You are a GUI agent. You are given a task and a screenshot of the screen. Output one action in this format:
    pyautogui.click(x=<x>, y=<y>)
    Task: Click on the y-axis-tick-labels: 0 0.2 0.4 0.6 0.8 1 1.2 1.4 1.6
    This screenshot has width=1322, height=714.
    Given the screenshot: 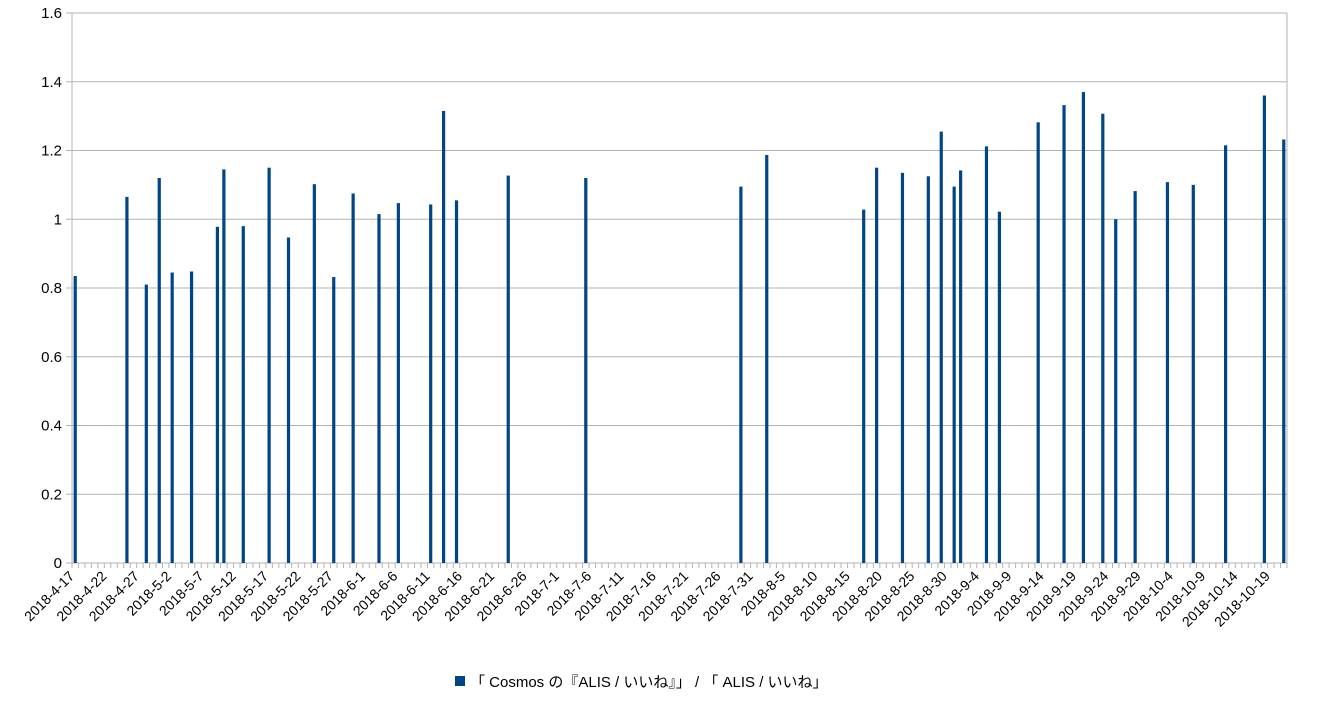 What is the action you would take?
    pyautogui.click(x=51, y=288)
    